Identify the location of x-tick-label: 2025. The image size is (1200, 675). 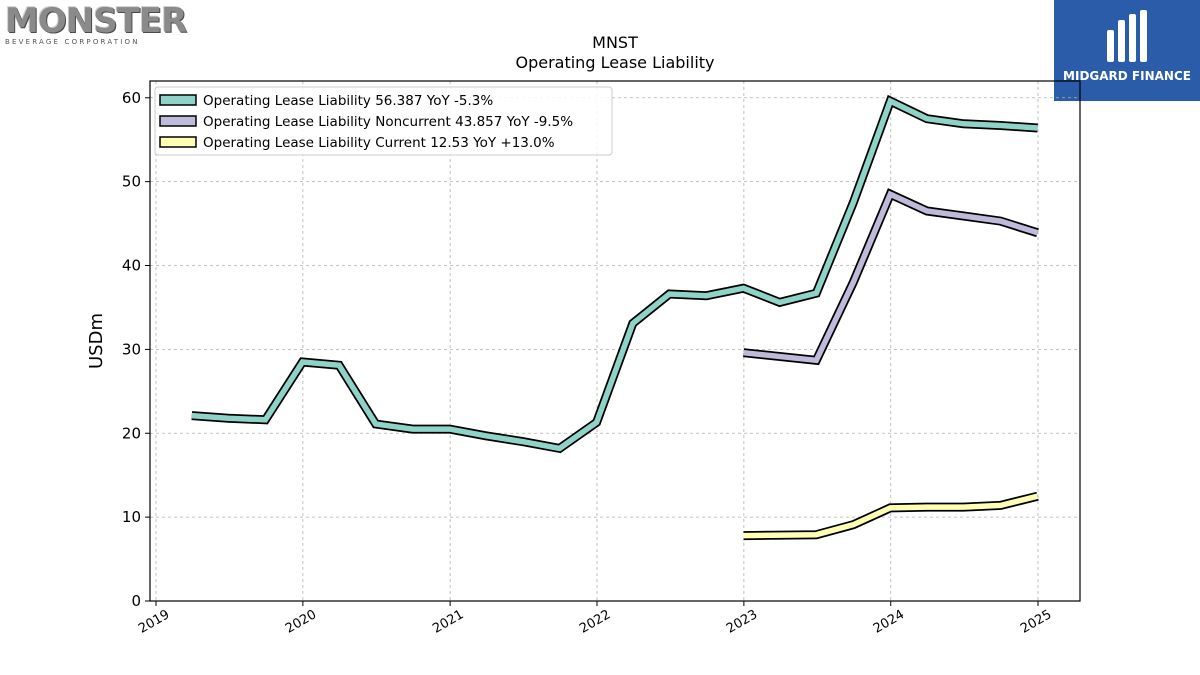
(1036, 622).